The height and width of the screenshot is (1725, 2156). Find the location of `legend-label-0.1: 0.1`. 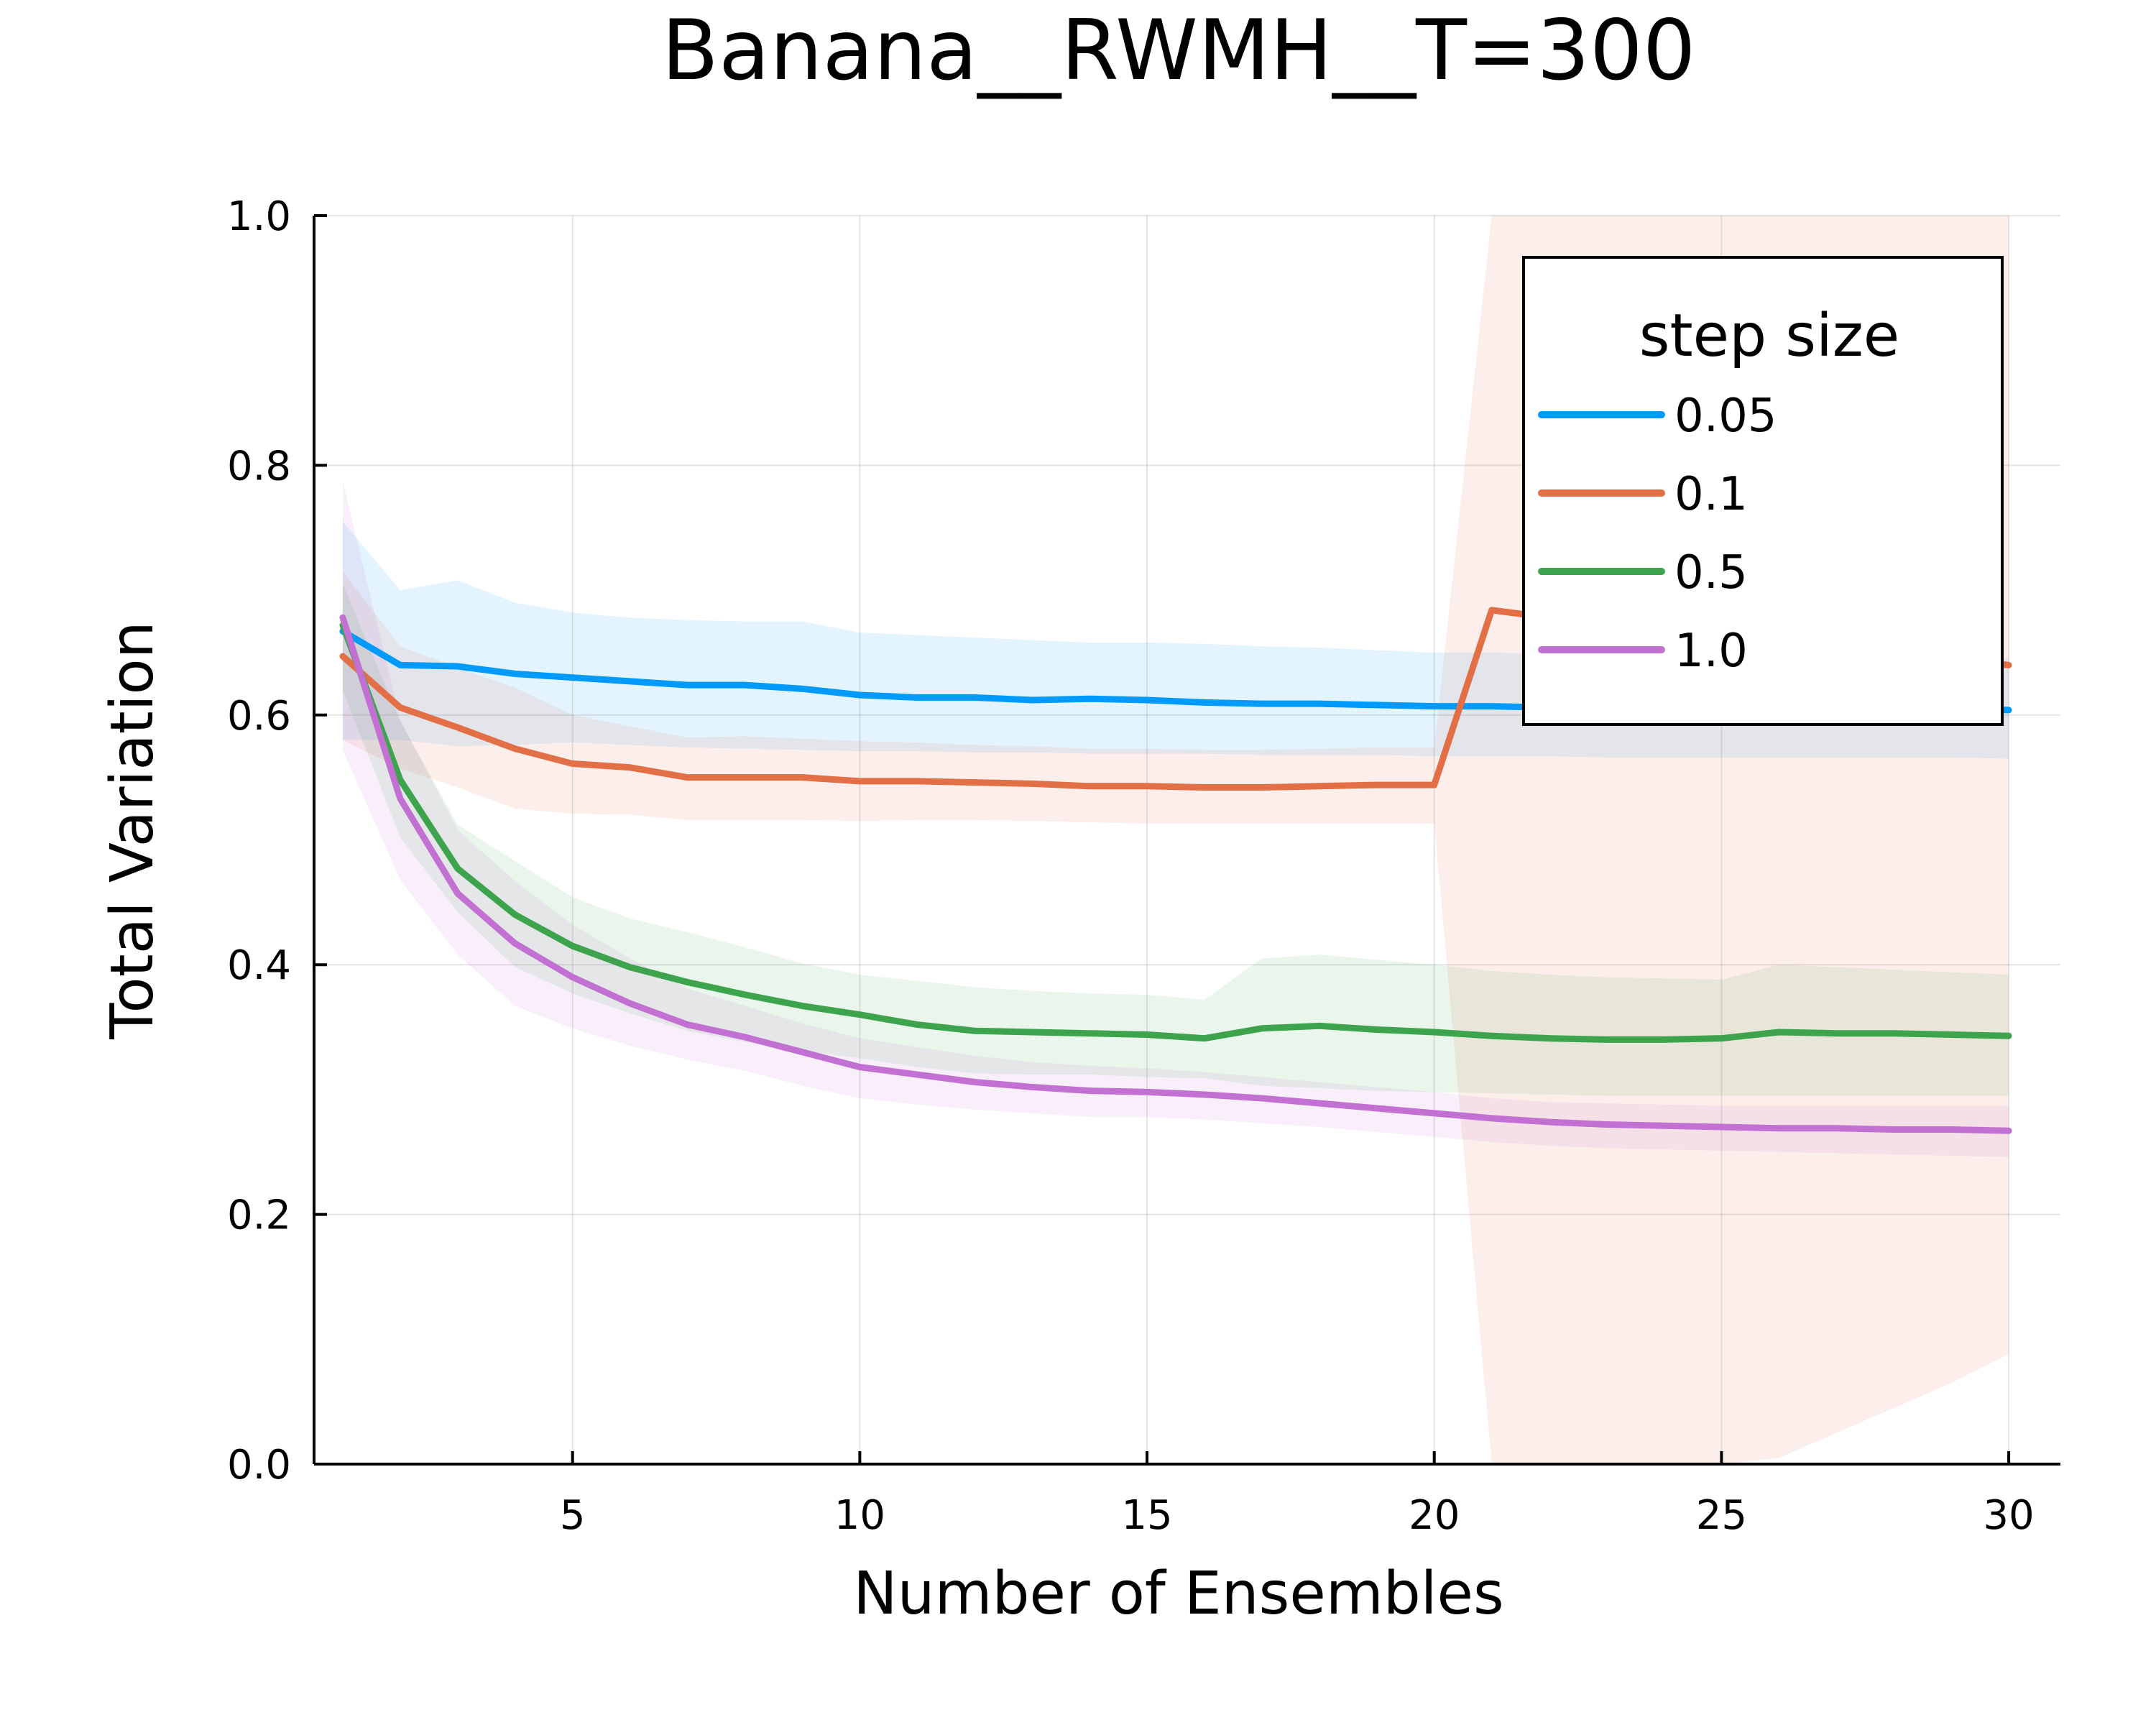

legend-label-0.1: 0.1 is located at coordinates (1711, 494).